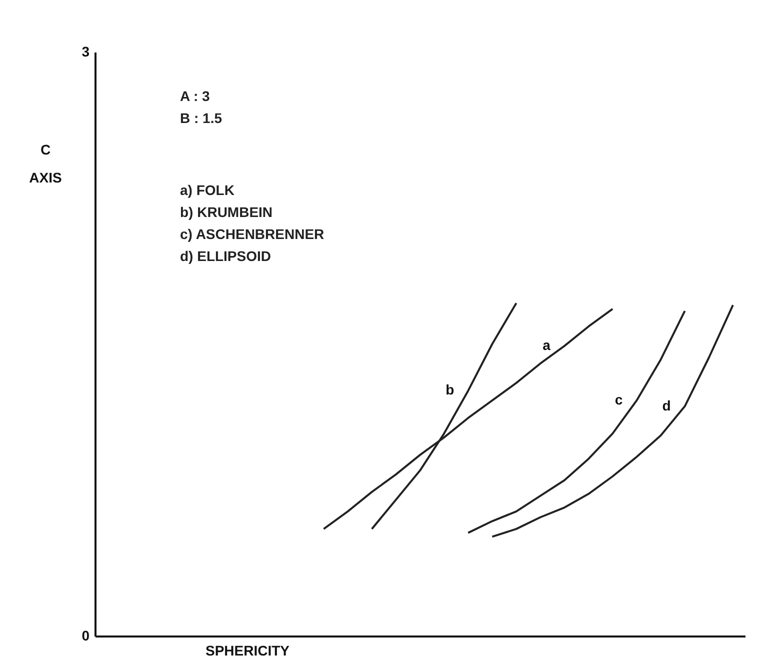  Describe the element at coordinates (450, 390) in the screenshot. I see `series-label: b` at that location.